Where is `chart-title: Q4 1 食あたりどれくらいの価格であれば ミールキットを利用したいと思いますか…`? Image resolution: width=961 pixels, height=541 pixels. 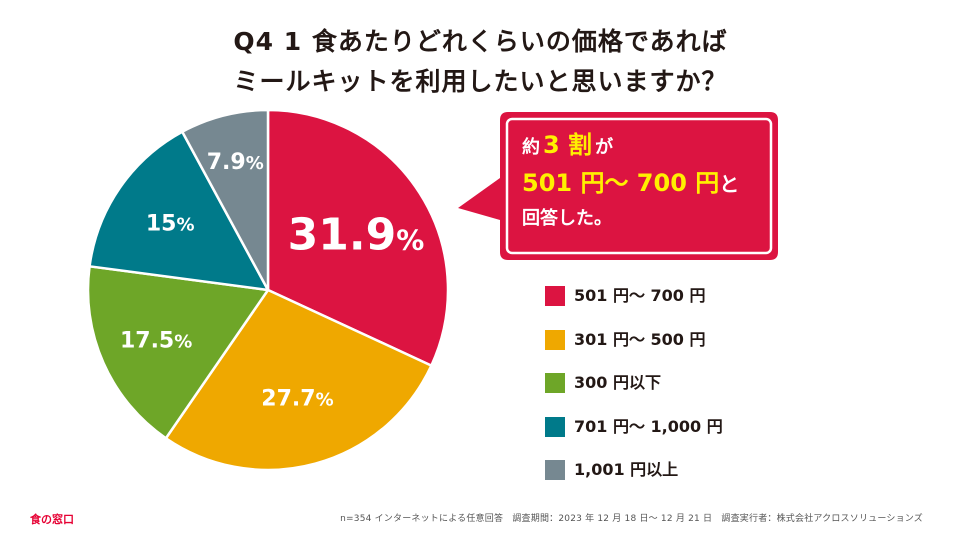 chart-title: Q4 1 食あたりどれくらいの価格であれば ミールキットを利用したいと思いますか… is located at coordinates (480, 62).